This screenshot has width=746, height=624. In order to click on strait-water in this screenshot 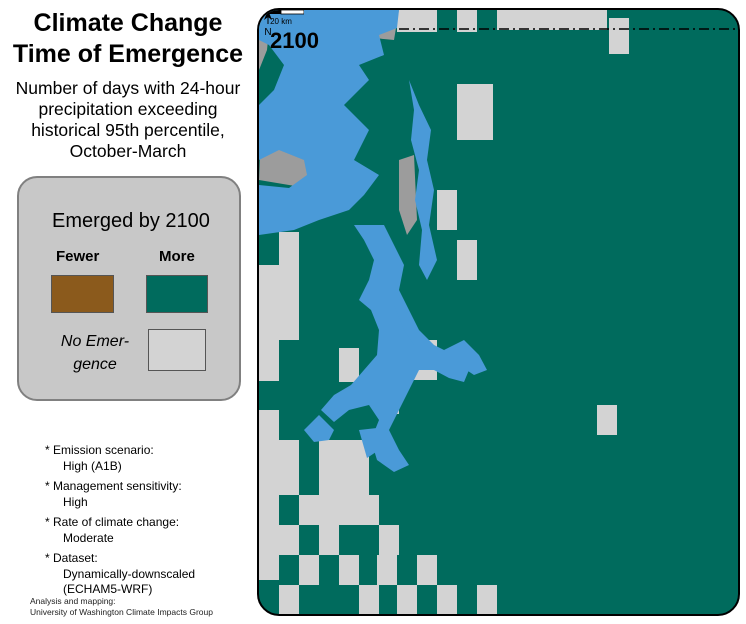, I will do `click(329, 122)`.